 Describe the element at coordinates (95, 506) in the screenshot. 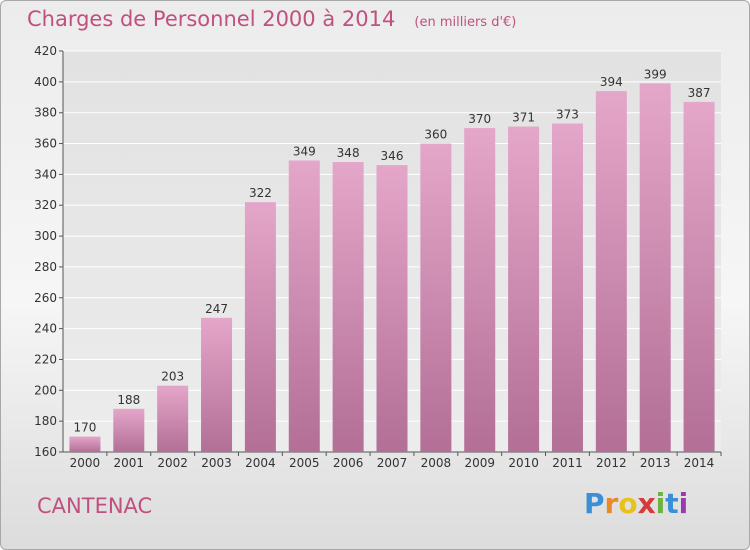

I see `commune-name: CANTENAC` at that location.